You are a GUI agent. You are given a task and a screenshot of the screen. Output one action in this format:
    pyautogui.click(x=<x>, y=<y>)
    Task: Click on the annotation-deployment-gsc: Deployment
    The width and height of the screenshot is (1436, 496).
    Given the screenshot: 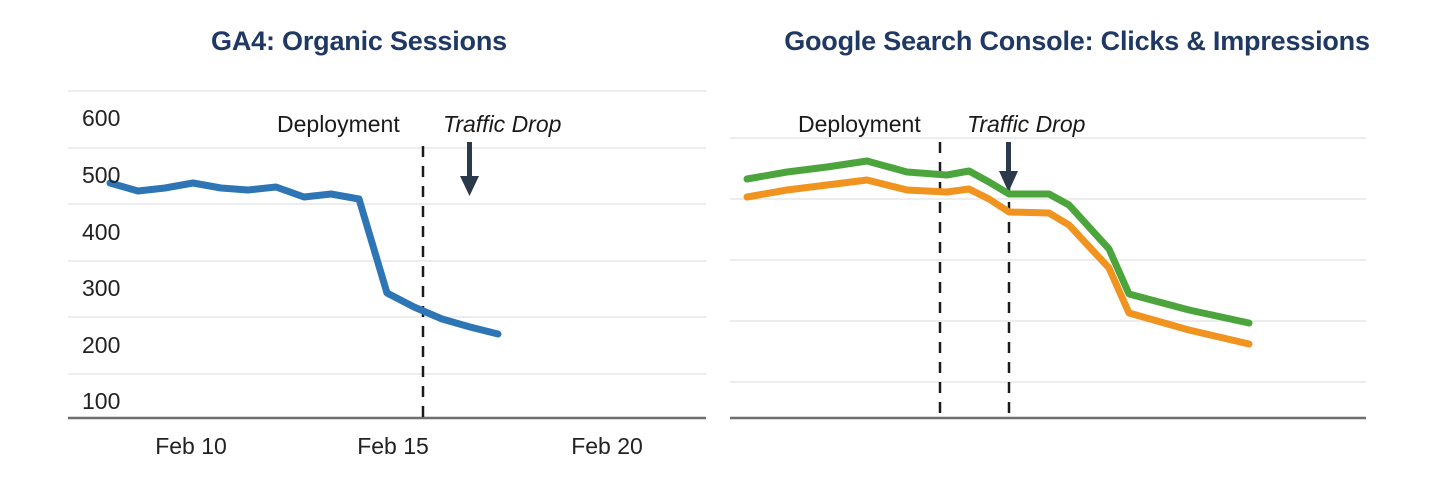 What is the action you would take?
    pyautogui.click(x=859, y=124)
    